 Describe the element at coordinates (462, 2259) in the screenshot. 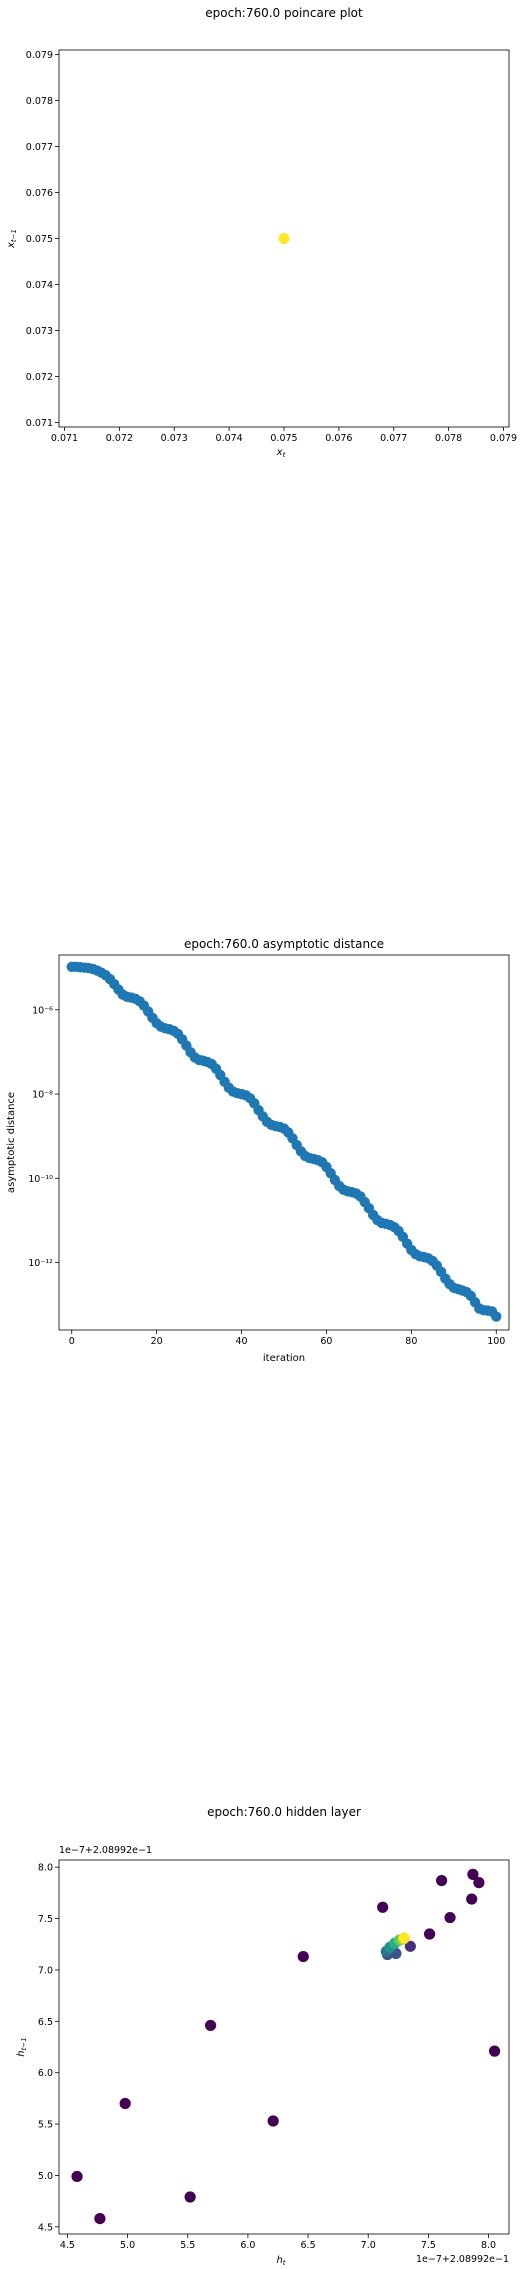

I see `x-offset-text: 1e−7+2.08992e−1` at that location.